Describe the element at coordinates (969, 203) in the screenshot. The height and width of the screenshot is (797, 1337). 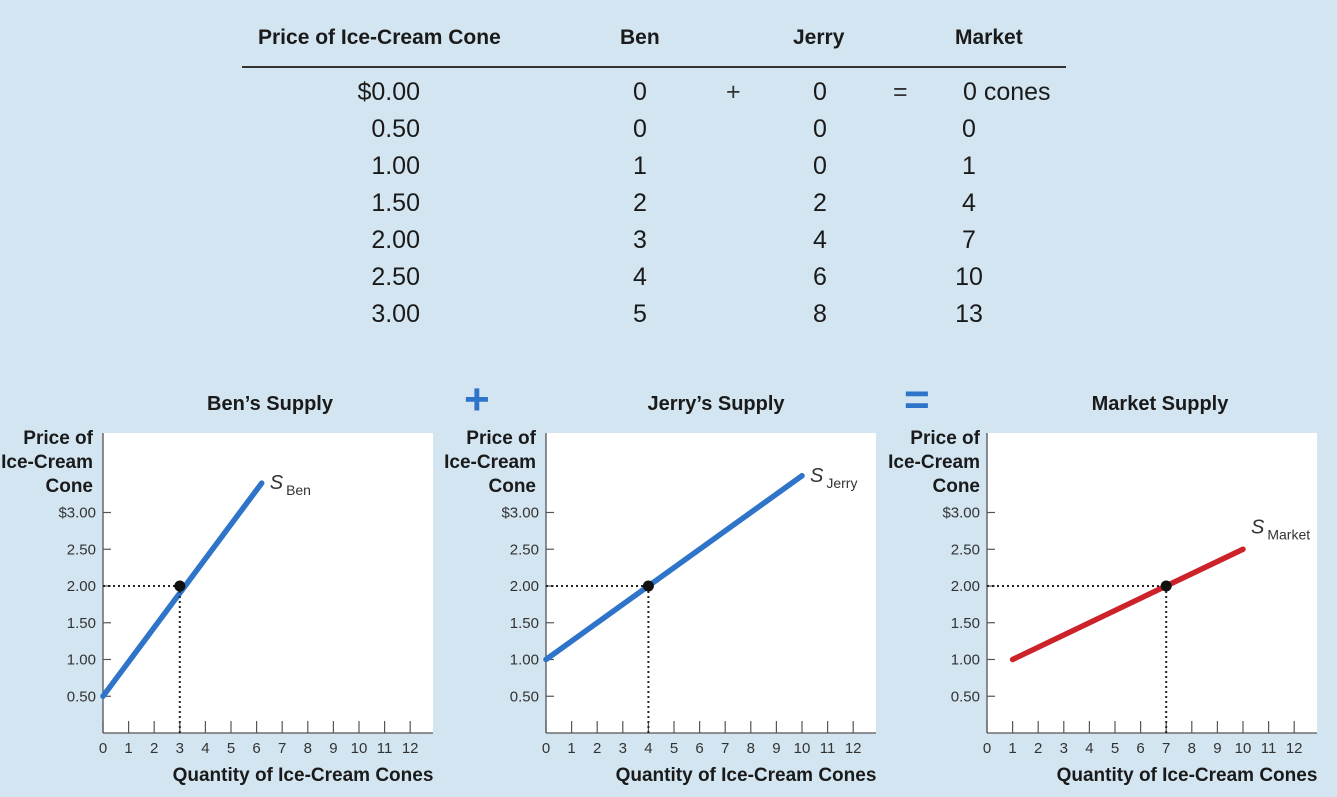
I see `table-cell-market: 4` at that location.